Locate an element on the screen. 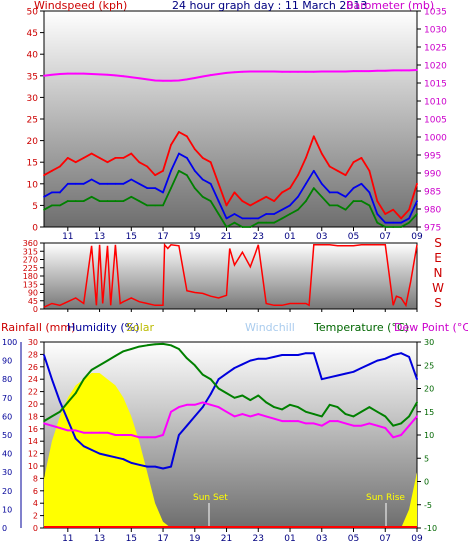 This screenshot has height=559, width=468. baro-right-tick-label: 1020 is located at coordinates (435, 67).